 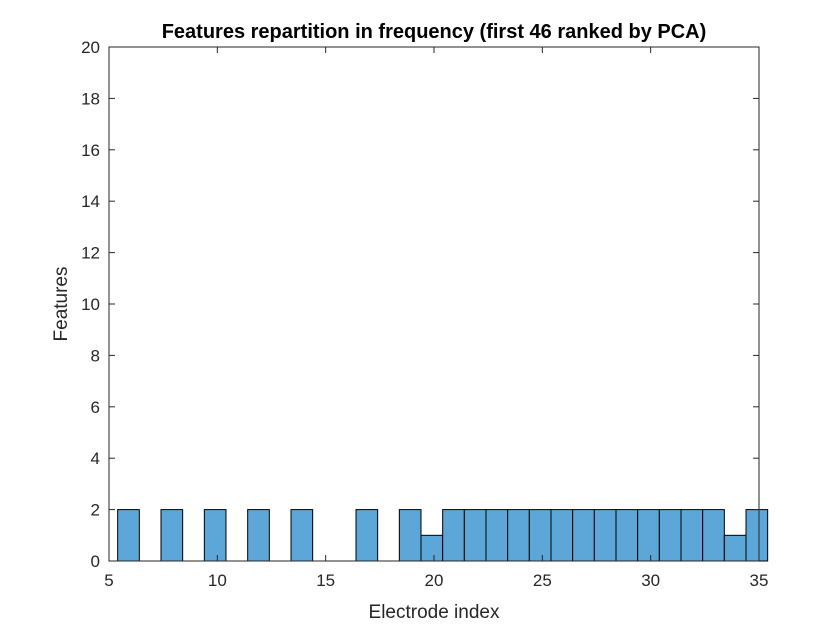 What do you see at coordinates (434, 612) in the screenshot?
I see `x-axis-label: Electrode index` at bounding box center [434, 612].